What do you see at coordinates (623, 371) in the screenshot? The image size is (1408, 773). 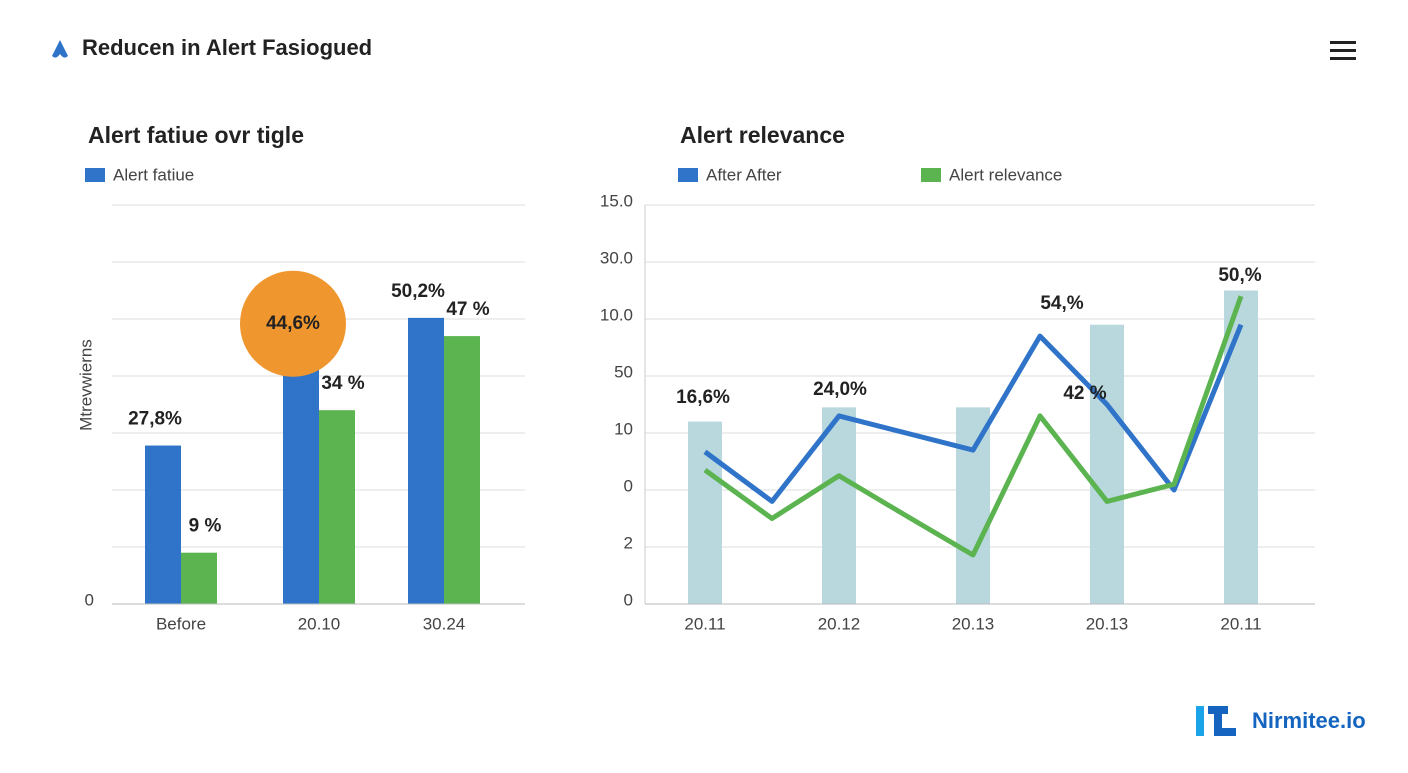 I see `y-tick-label: 50` at bounding box center [623, 371].